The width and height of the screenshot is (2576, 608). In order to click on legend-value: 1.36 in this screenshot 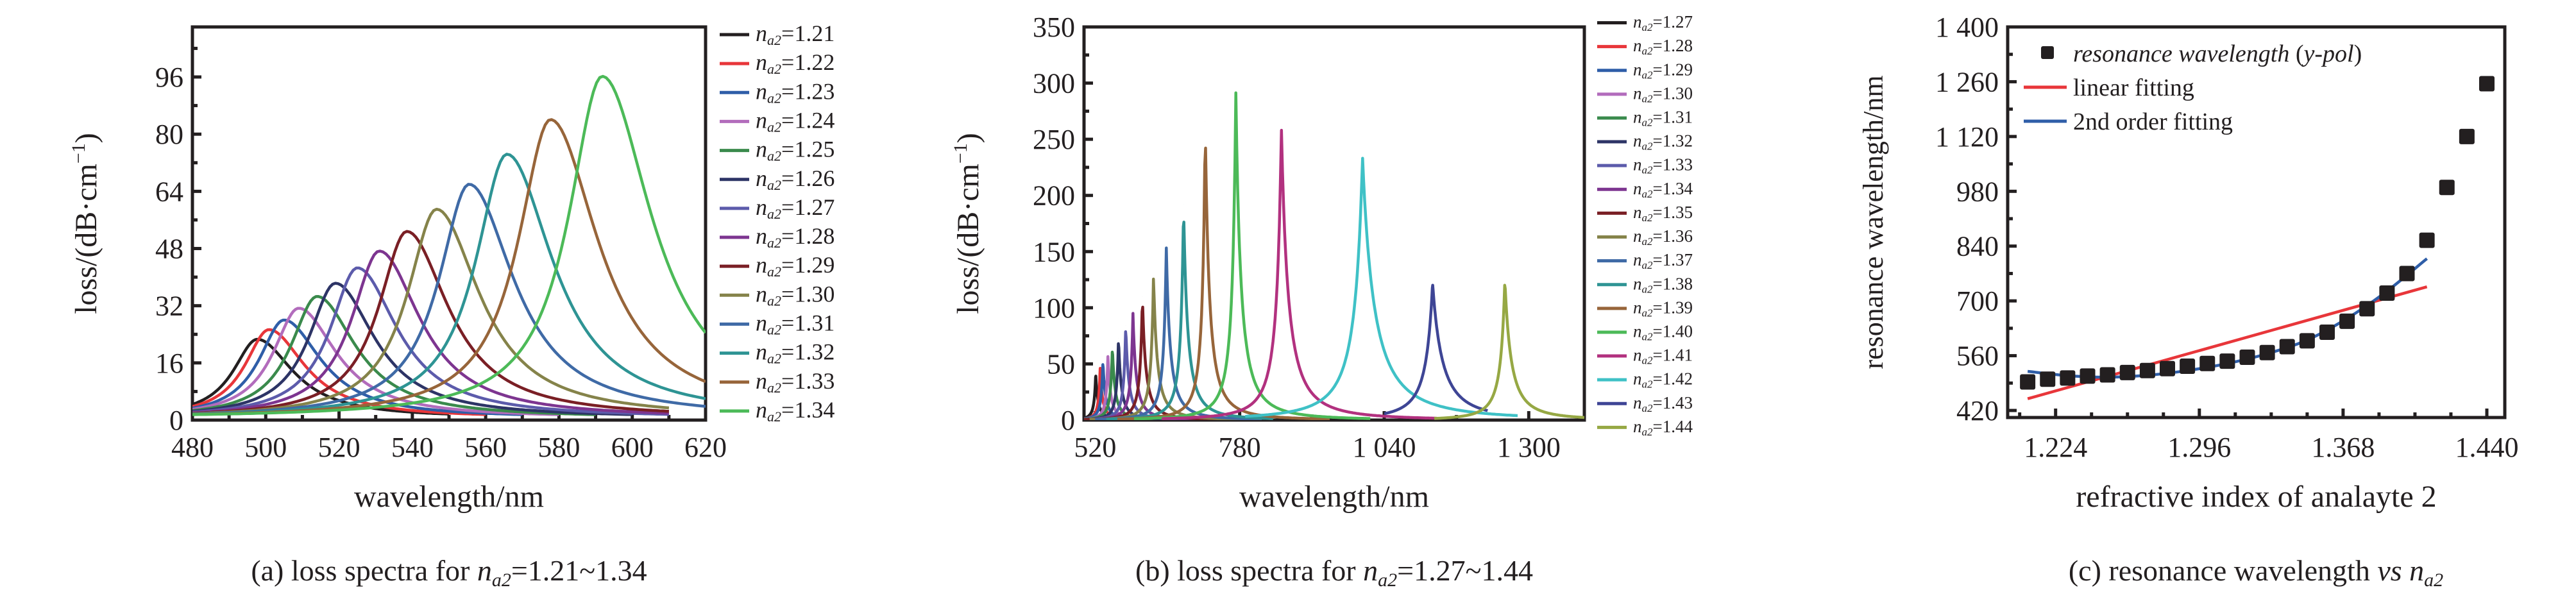, I will do `click(1678, 236)`.